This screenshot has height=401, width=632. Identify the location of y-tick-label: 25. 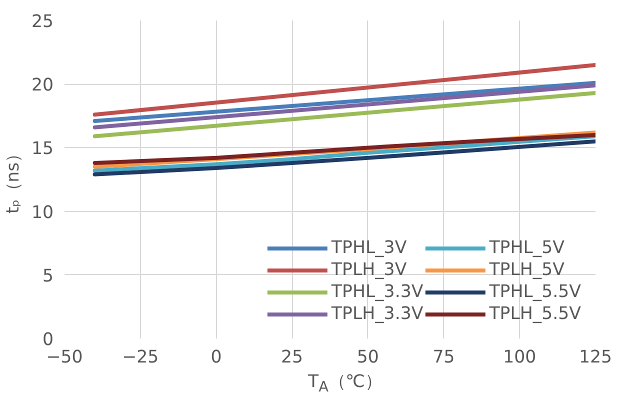
(42, 22).